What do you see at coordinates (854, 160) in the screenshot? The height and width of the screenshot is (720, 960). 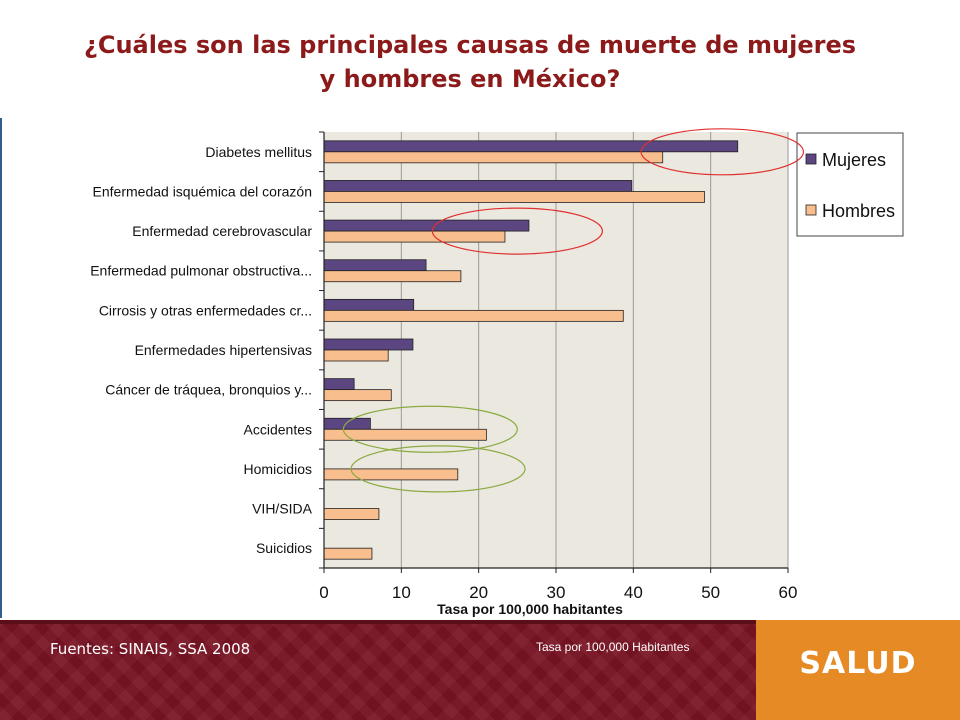 I see `legend-label-mujeres: Mujeres` at bounding box center [854, 160].